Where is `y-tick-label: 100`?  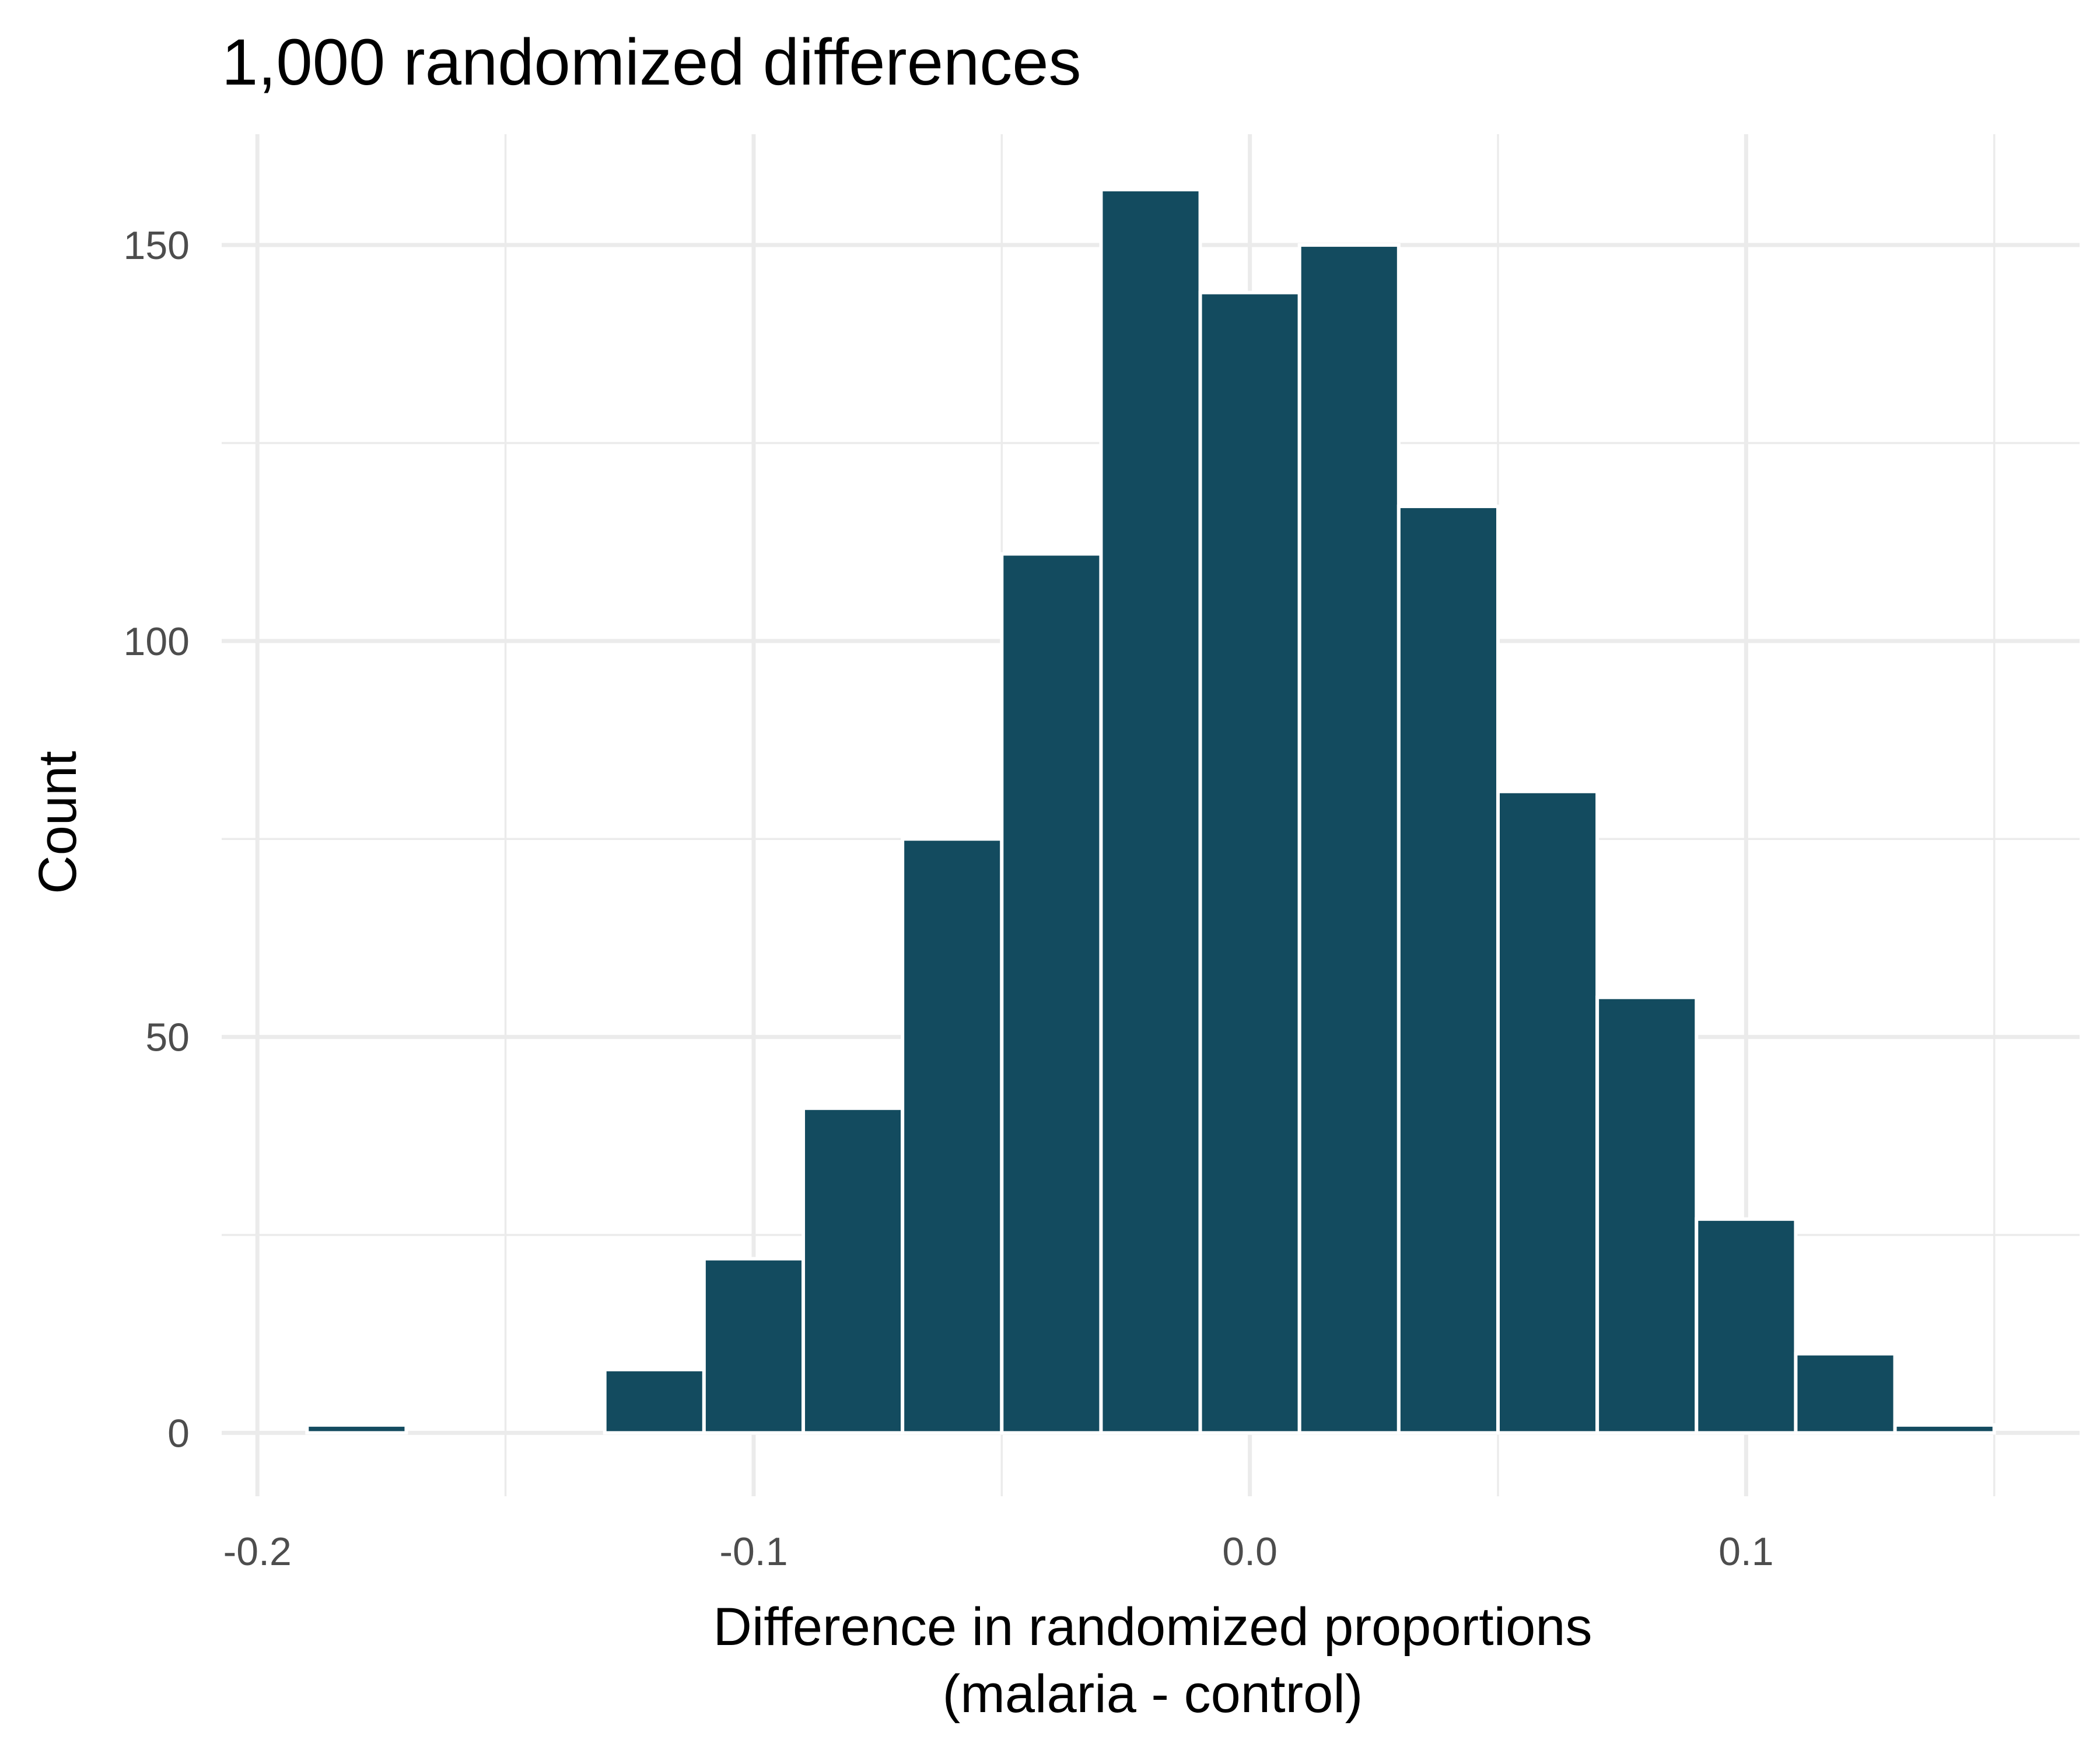
y-tick-label: 100 is located at coordinates (157, 642).